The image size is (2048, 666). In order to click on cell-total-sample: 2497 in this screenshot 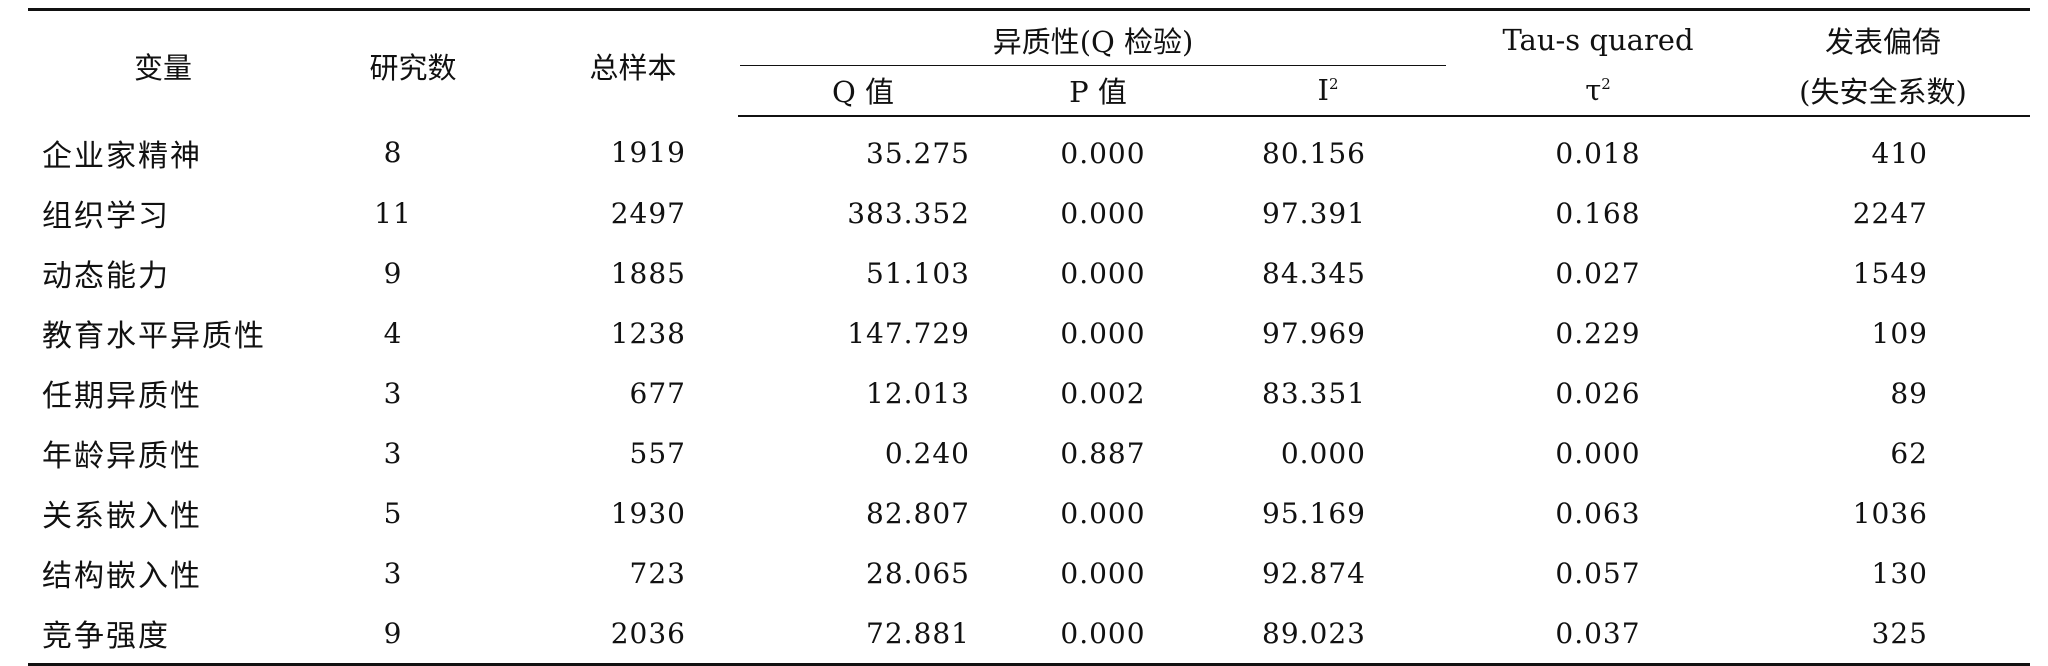, I will do `click(648, 213)`.